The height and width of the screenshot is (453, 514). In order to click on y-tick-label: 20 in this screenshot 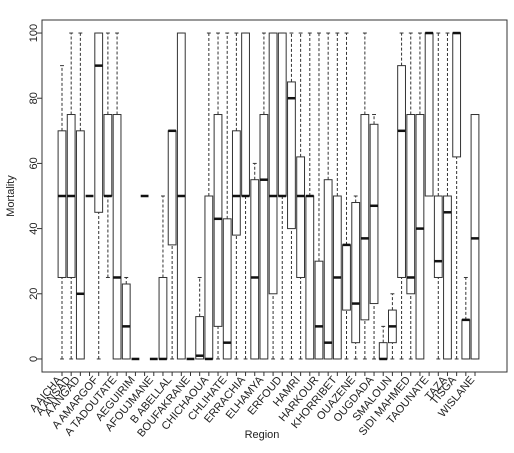, I will do `click(34, 294)`.